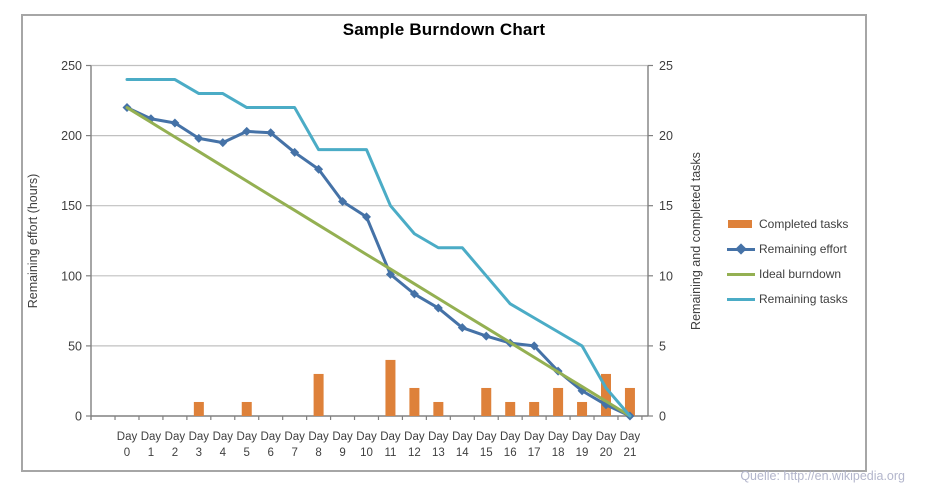 This screenshot has width=926, height=492. Describe the element at coordinates (71, 206) in the screenshot. I see `left-axis-tick-label: 150` at that location.